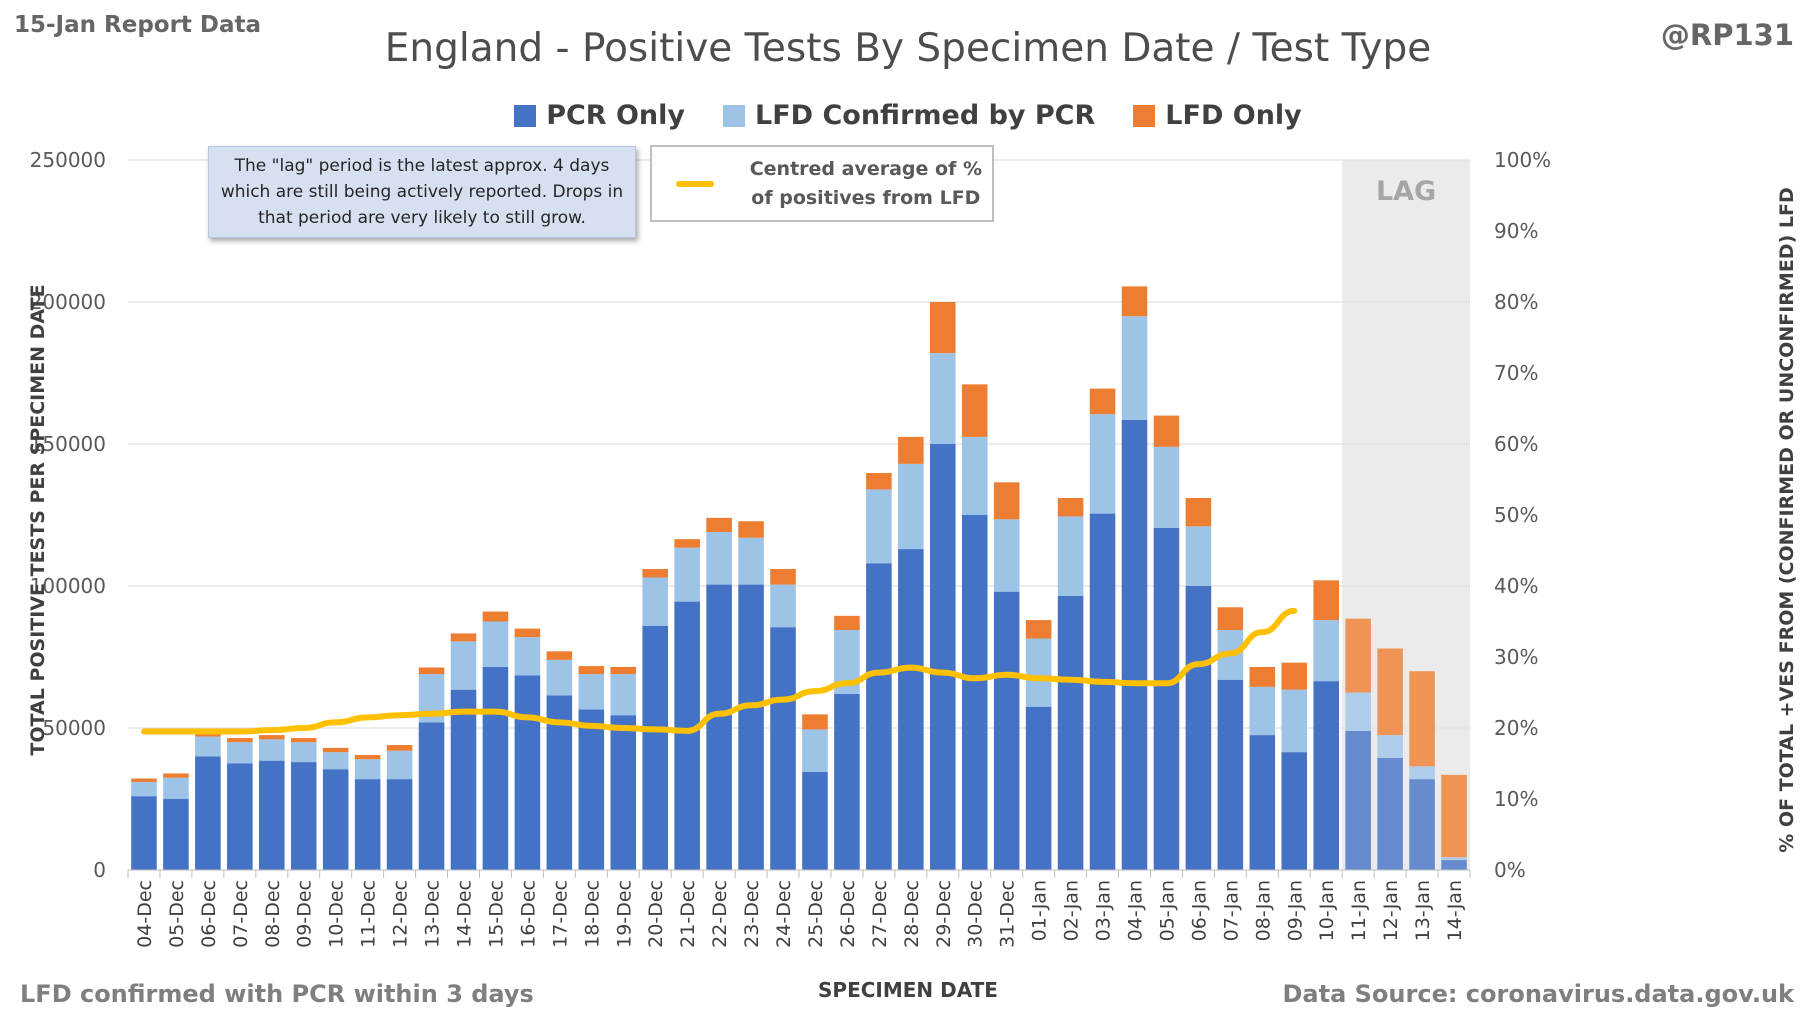 This screenshot has width=1816, height=1022. Describe the element at coordinates (337, 914) in the screenshot. I see `x-tick-label: 10-Dec` at that location.